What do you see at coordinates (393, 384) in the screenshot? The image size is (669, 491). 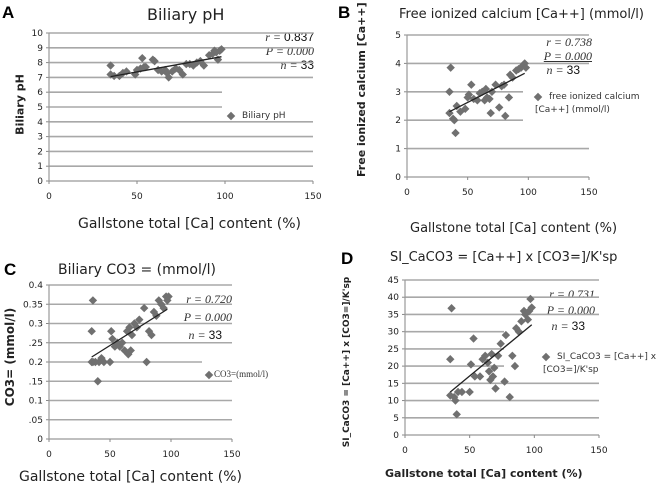 I see `y-tick-label: 15` at bounding box center [393, 384].